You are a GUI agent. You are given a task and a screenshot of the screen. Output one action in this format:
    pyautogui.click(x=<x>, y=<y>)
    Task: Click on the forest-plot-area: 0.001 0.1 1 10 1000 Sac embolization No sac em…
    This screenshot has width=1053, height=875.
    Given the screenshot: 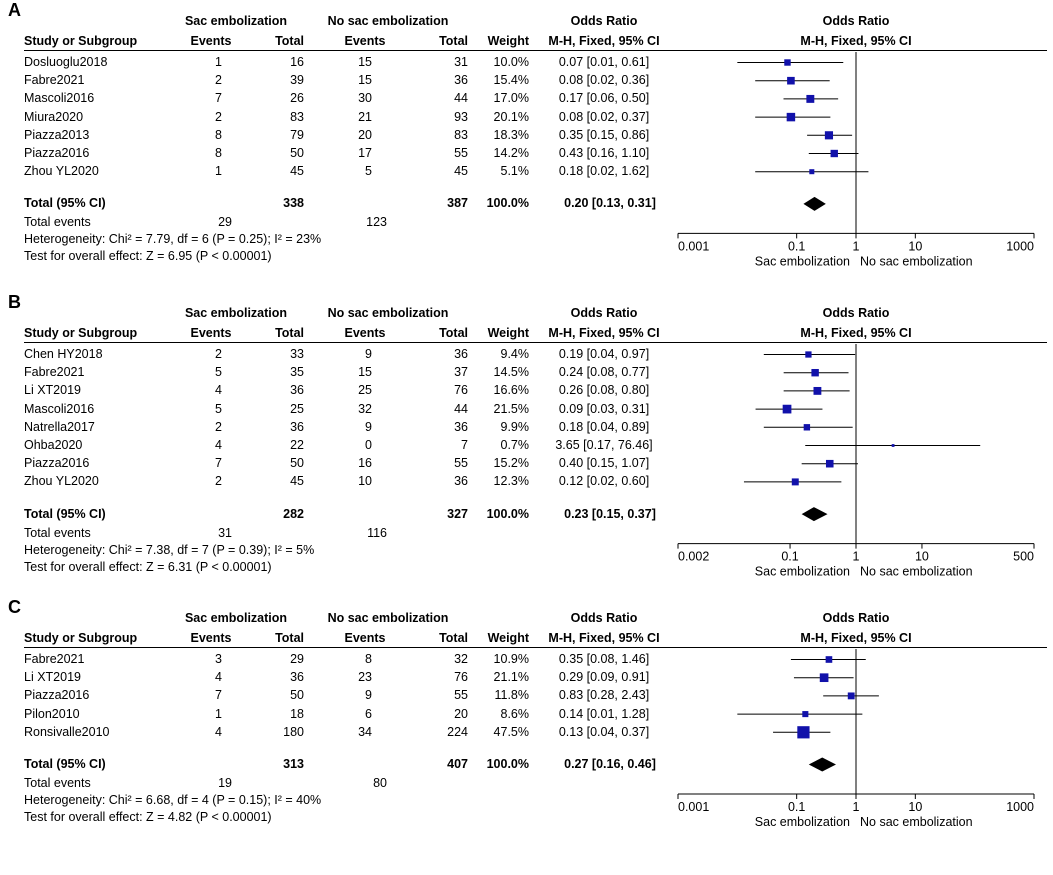 What is the action you would take?
    pyautogui.click(x=856, y=739)
    